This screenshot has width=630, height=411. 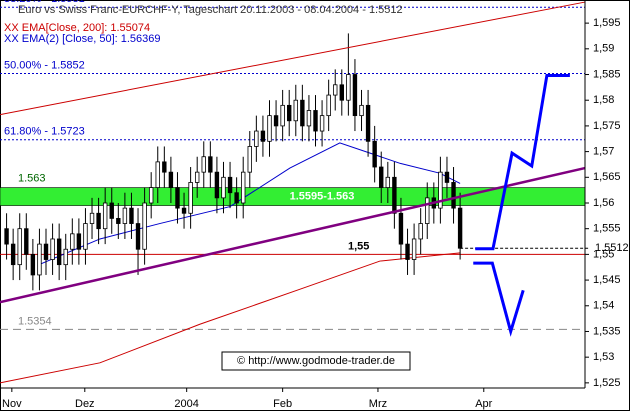 What do you see at coordinates (77, 28) in the screenshot?
I see `legend-entry: XX EMA[Close, 200]: 1.55074` at bounding box center [77, 28].